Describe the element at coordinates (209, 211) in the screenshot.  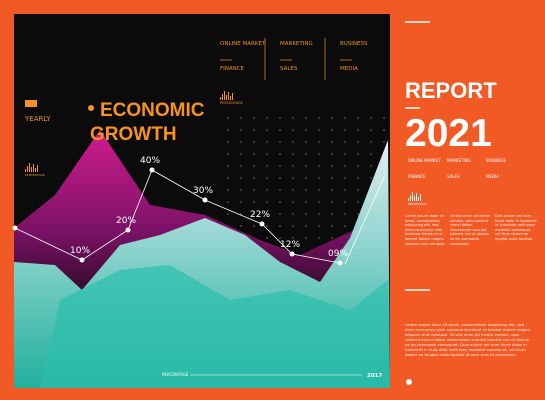
I see `line-chart: 10% 20% 40% 30% 22% 12% 09%` at that location.